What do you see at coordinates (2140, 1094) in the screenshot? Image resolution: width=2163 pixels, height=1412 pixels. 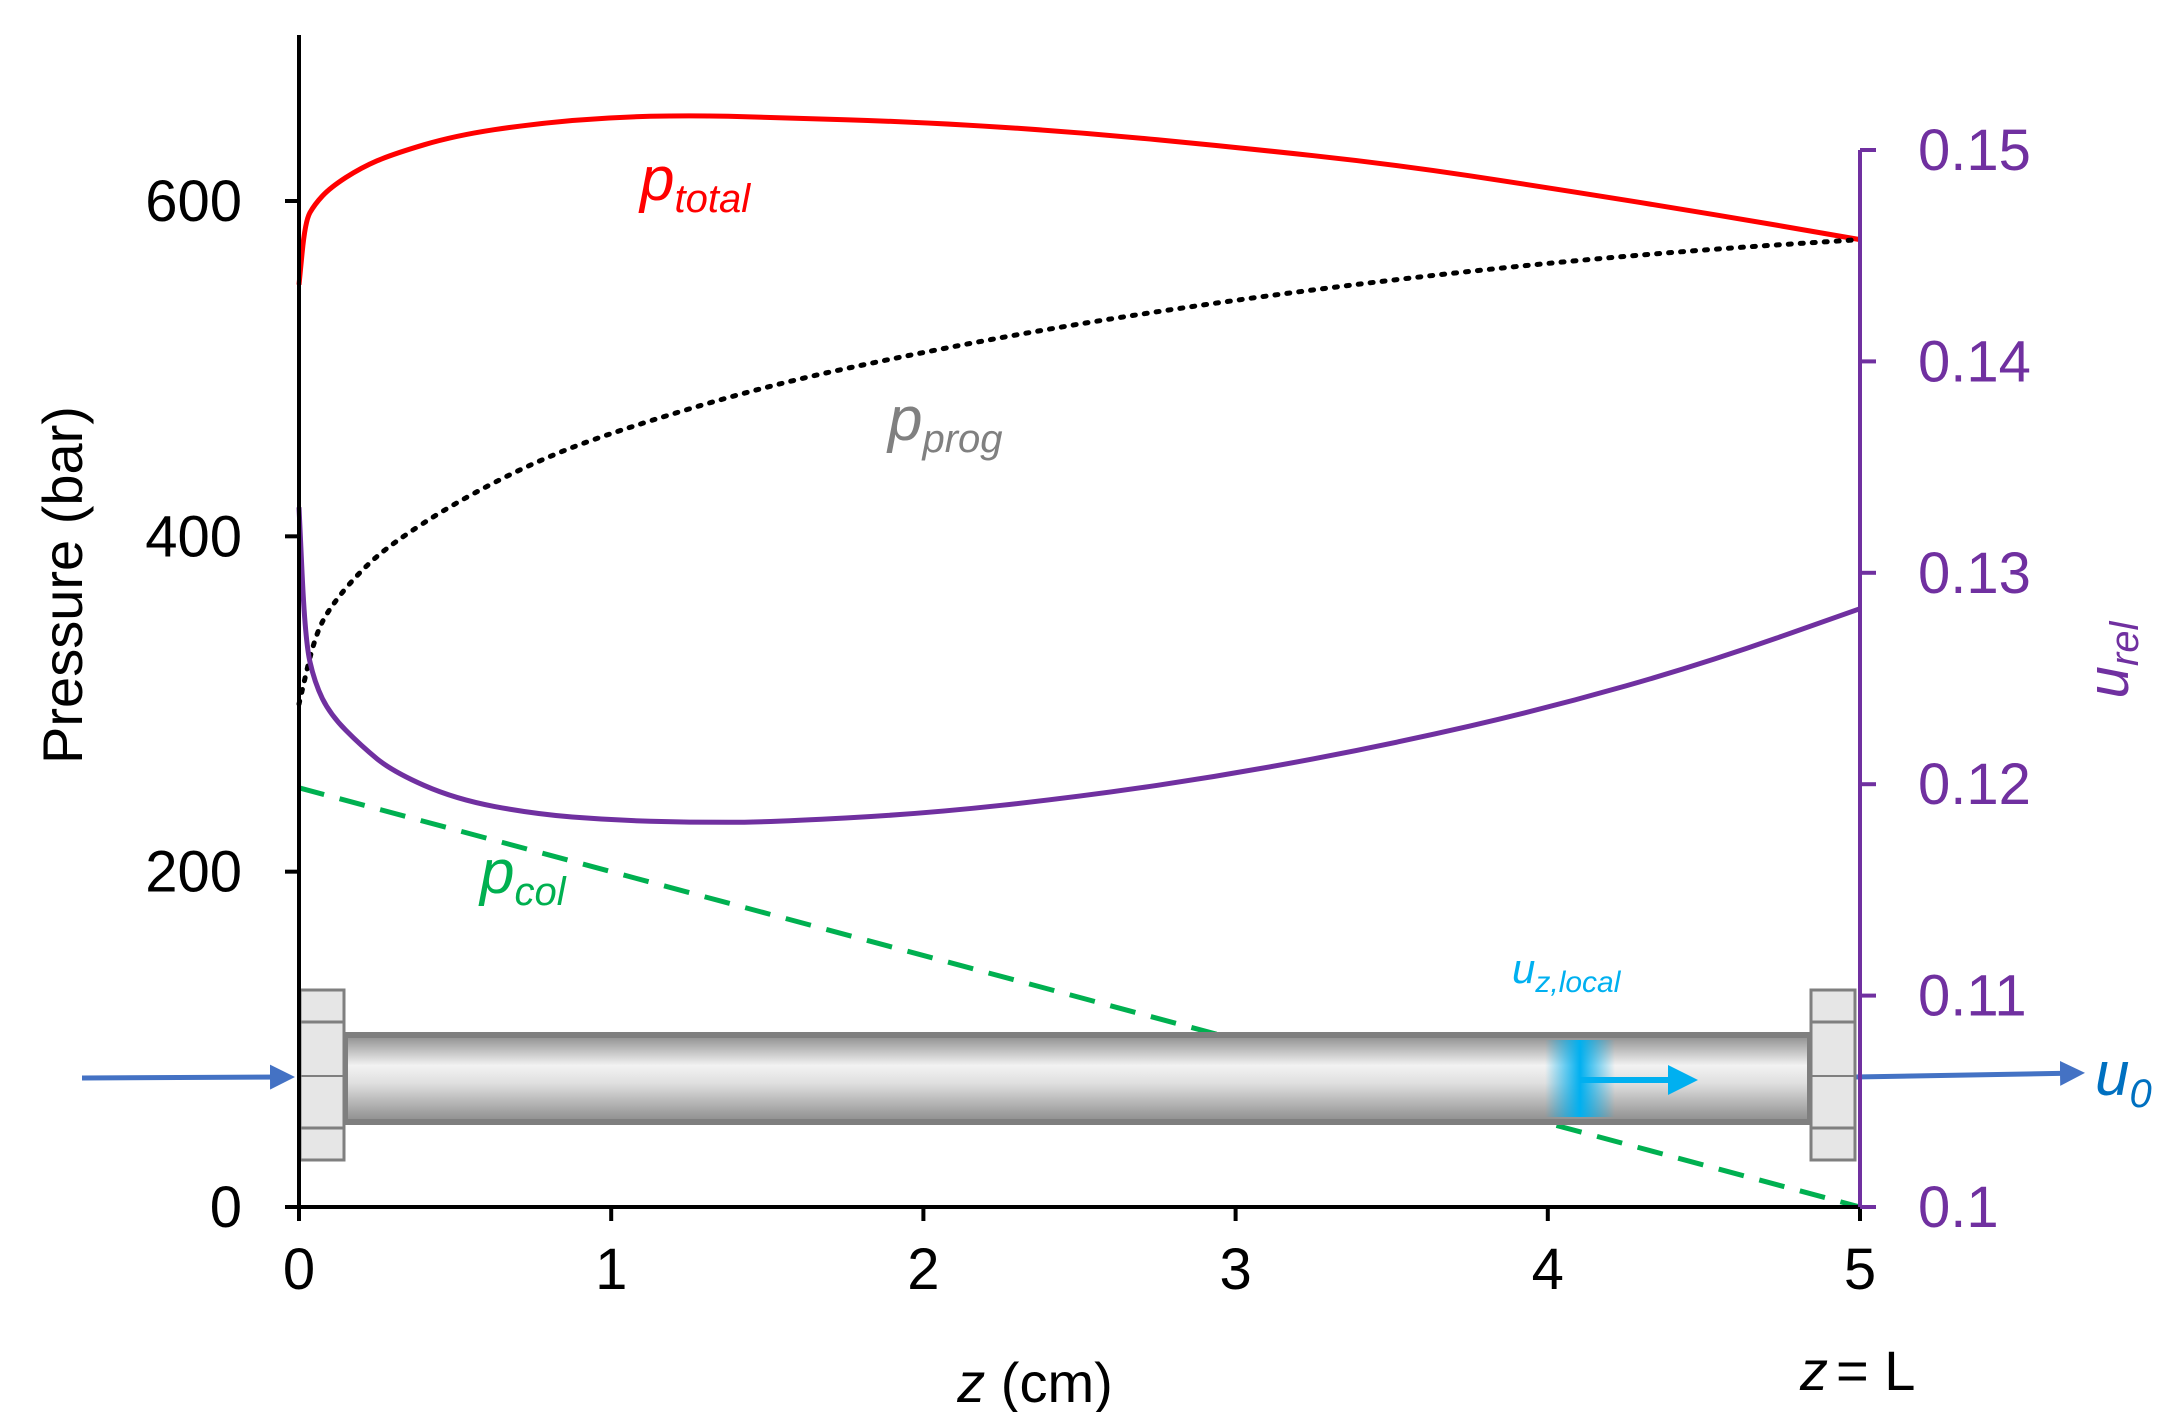 I see `annotation-u0-sub: 0` at bounding box center [2140, 1094].